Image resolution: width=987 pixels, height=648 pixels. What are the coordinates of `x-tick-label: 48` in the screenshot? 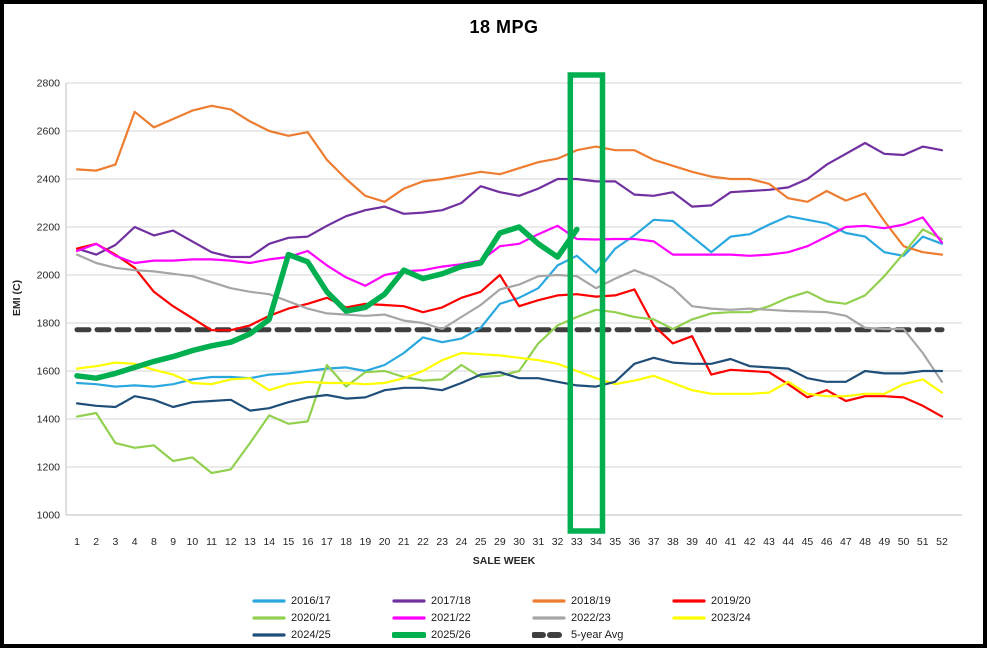 It's located at (865, 542).